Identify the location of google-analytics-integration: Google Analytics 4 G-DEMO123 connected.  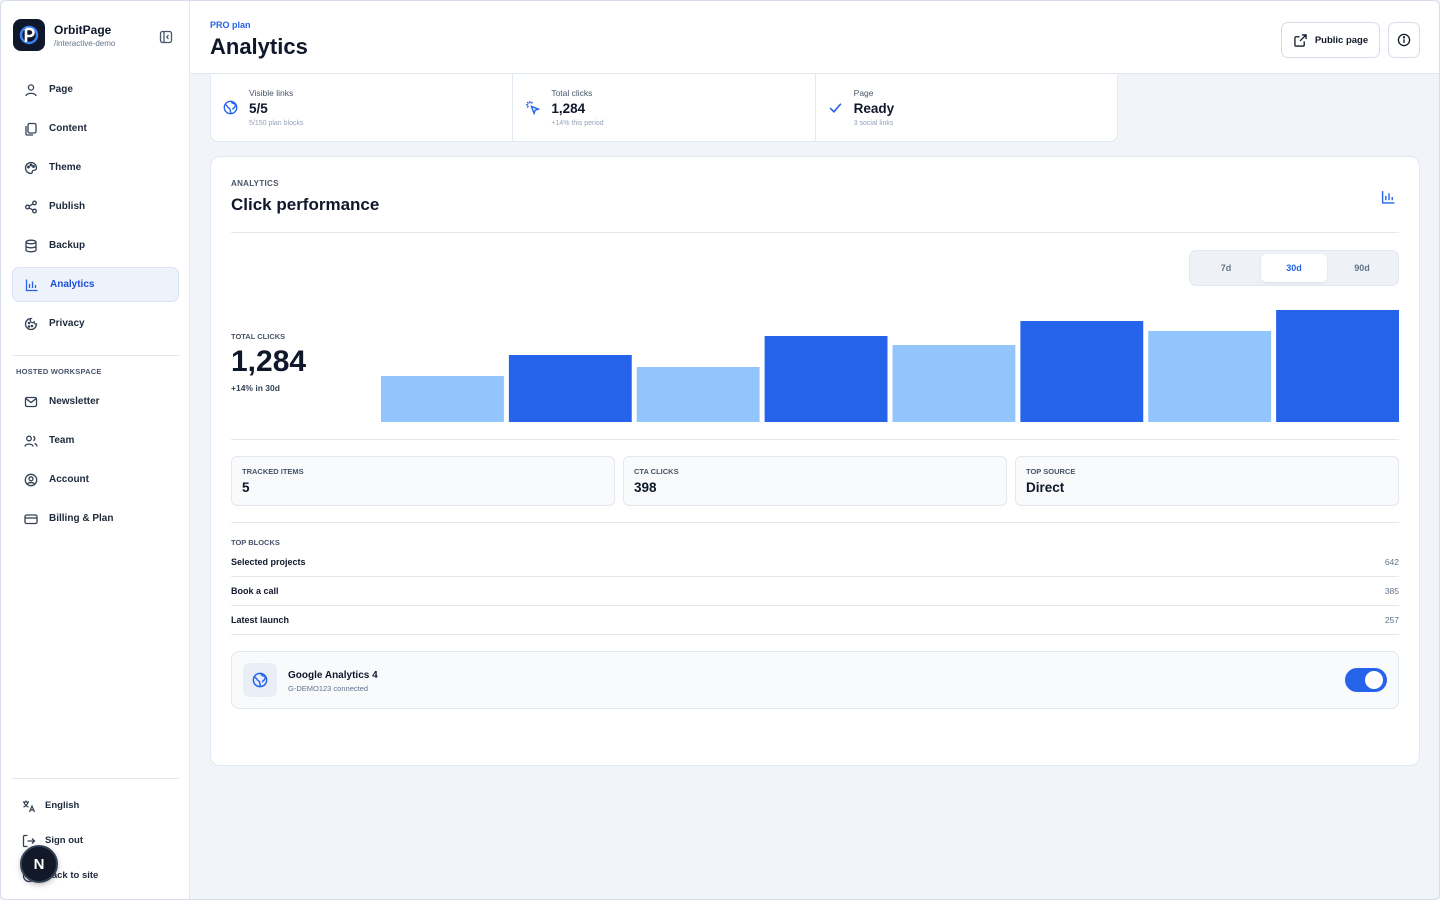
(815, 680).